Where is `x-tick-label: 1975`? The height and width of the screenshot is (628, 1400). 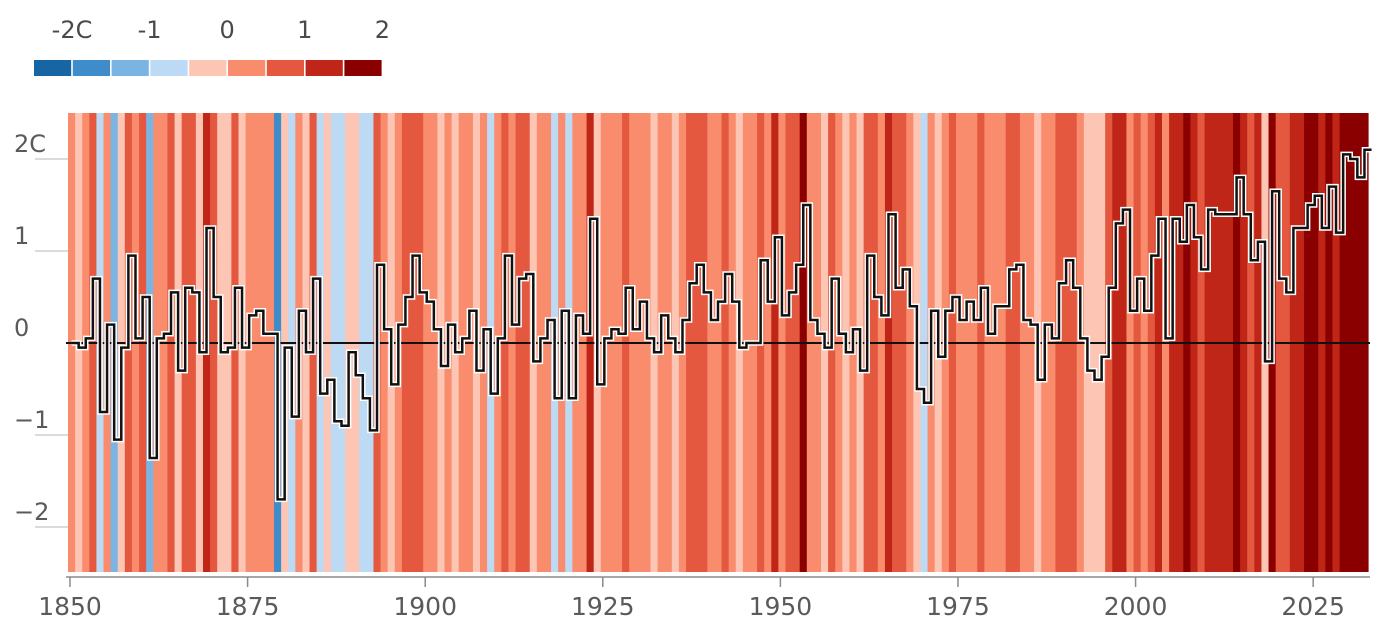
x-tick-label: 1975 is located at coordinates (958, 606).